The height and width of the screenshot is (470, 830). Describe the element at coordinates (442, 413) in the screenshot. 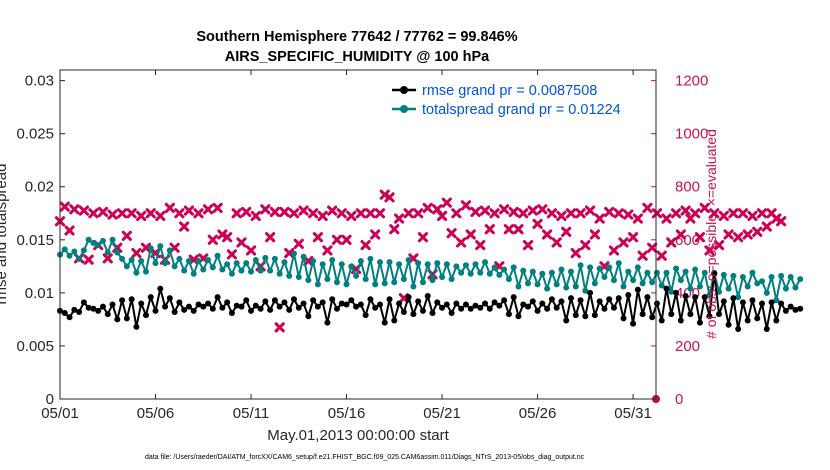

I see `x-tick-label: 05/21` at that location.